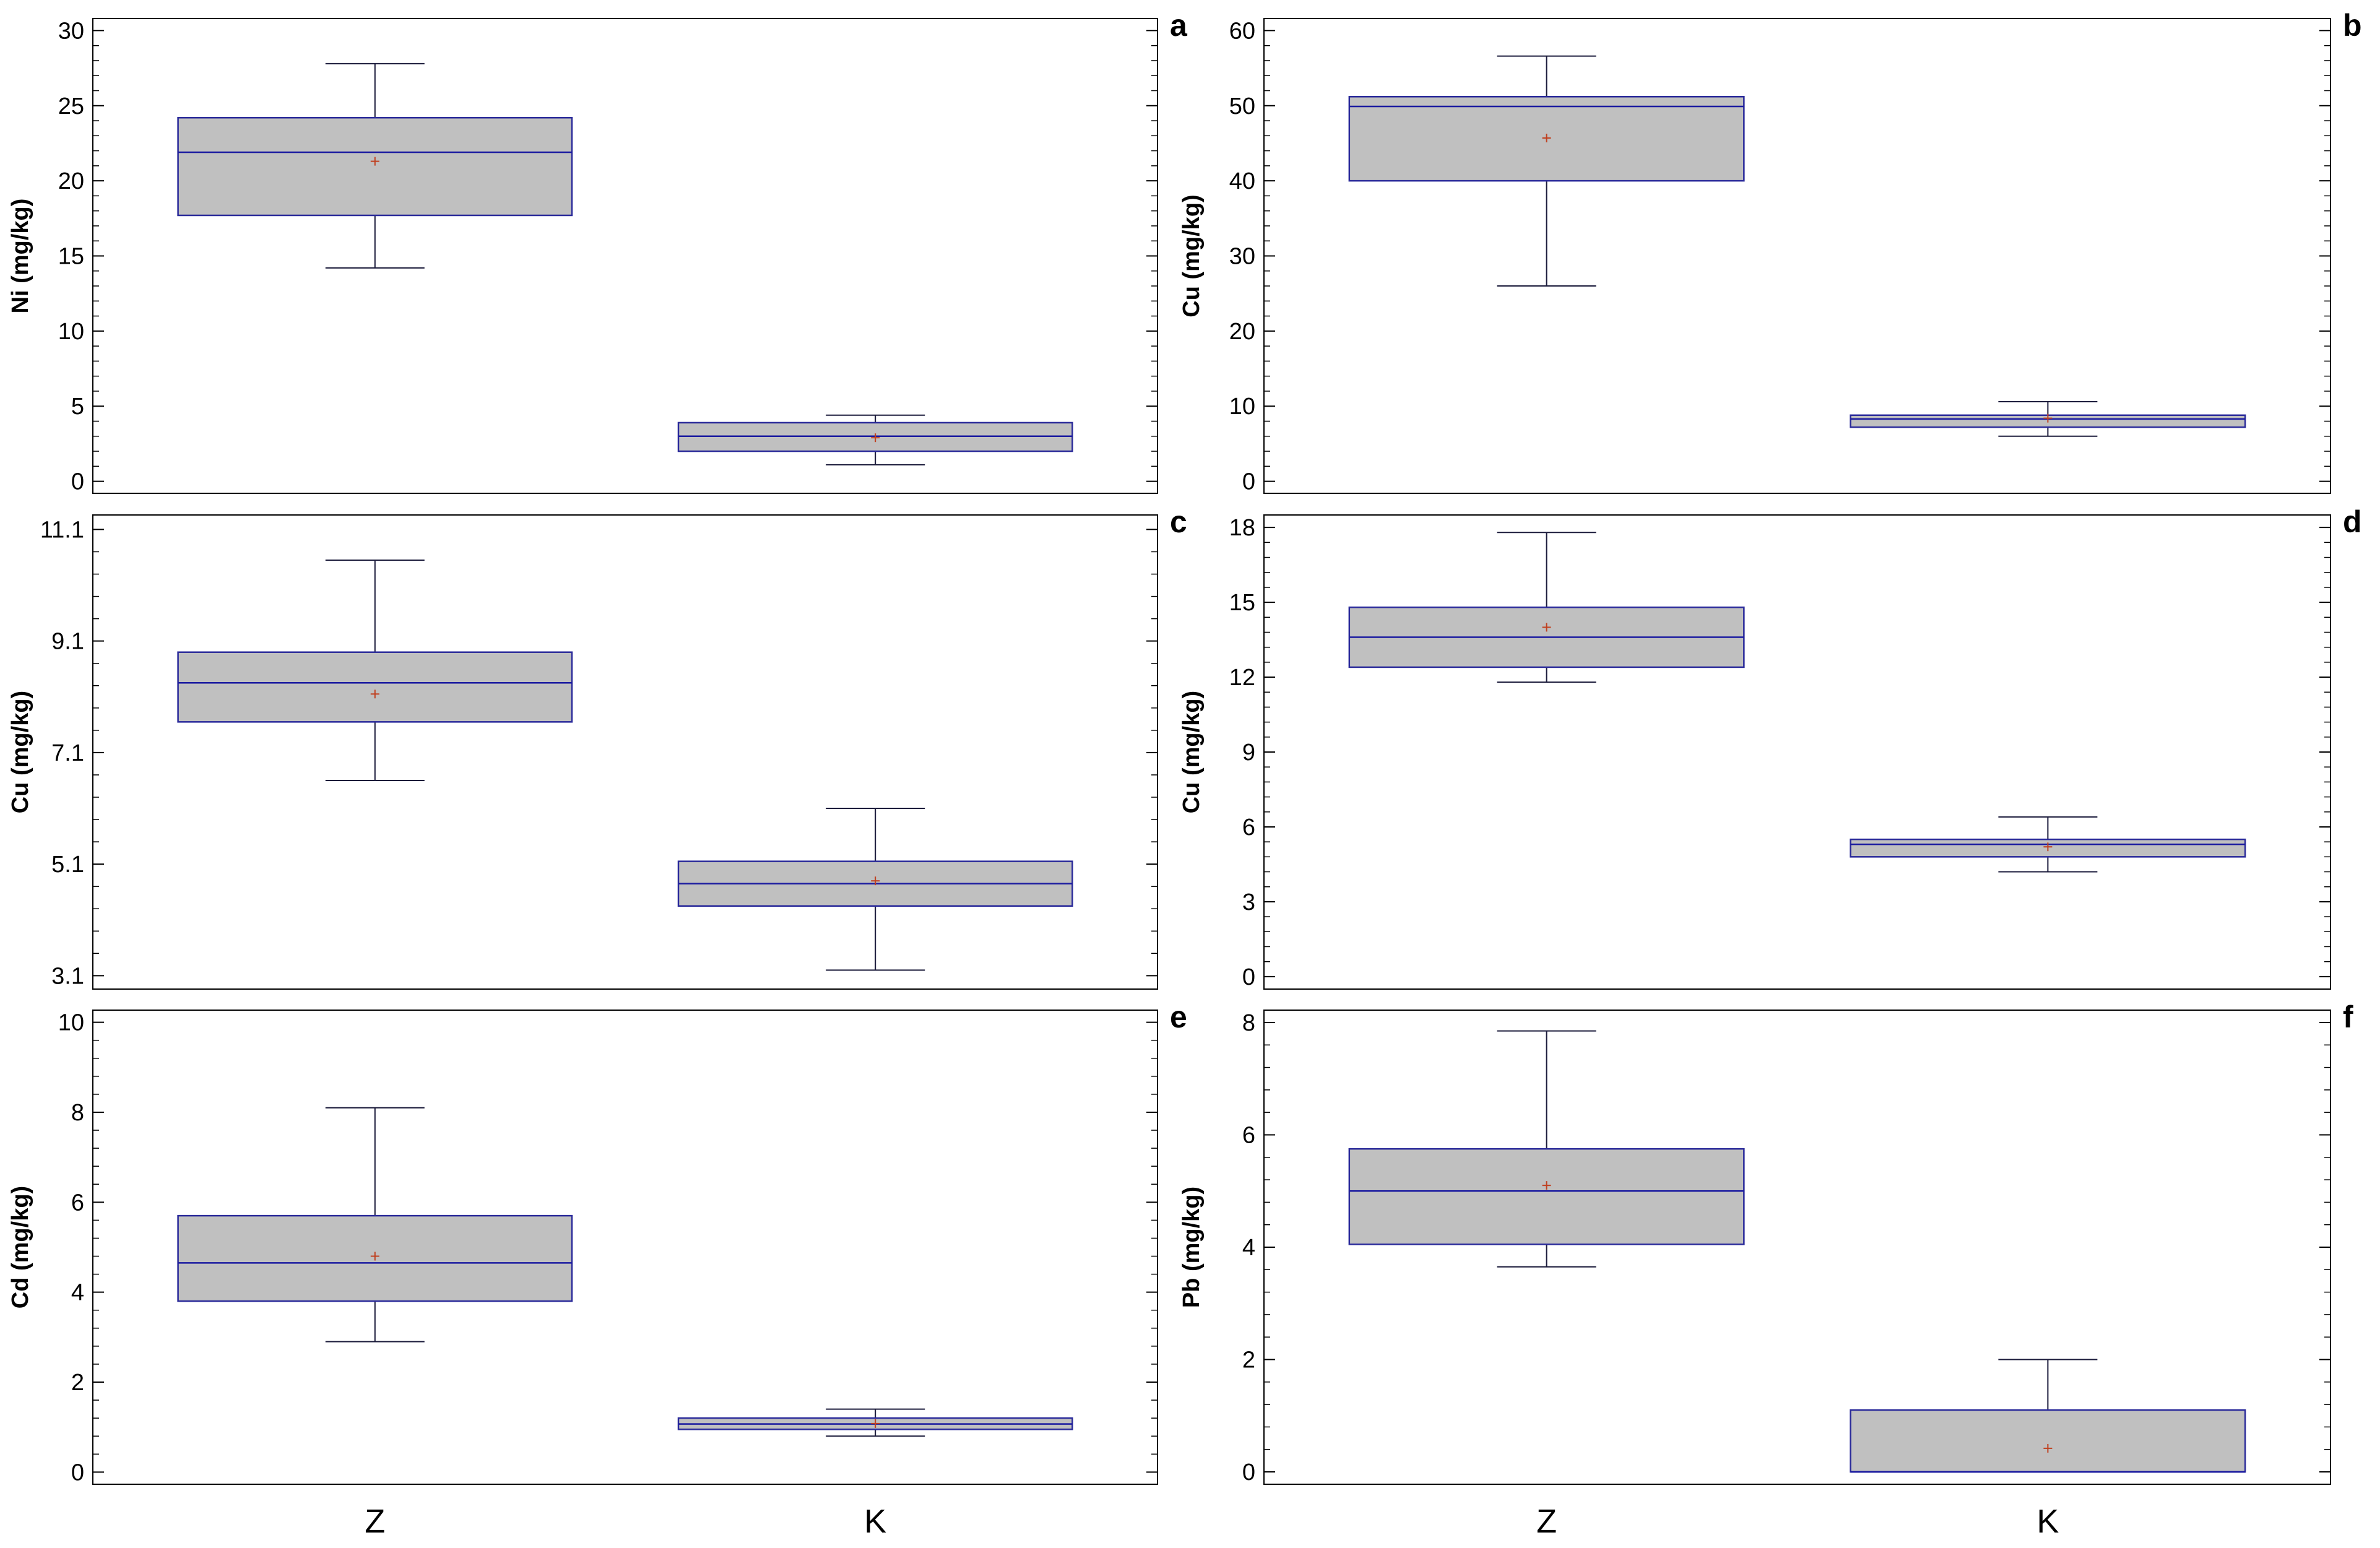 The height and width of the screenshot is (1548, 2380). Describe the element at coordinates (1242, 528) in the screenshot. I see `y-tick-label: 18` at that location.